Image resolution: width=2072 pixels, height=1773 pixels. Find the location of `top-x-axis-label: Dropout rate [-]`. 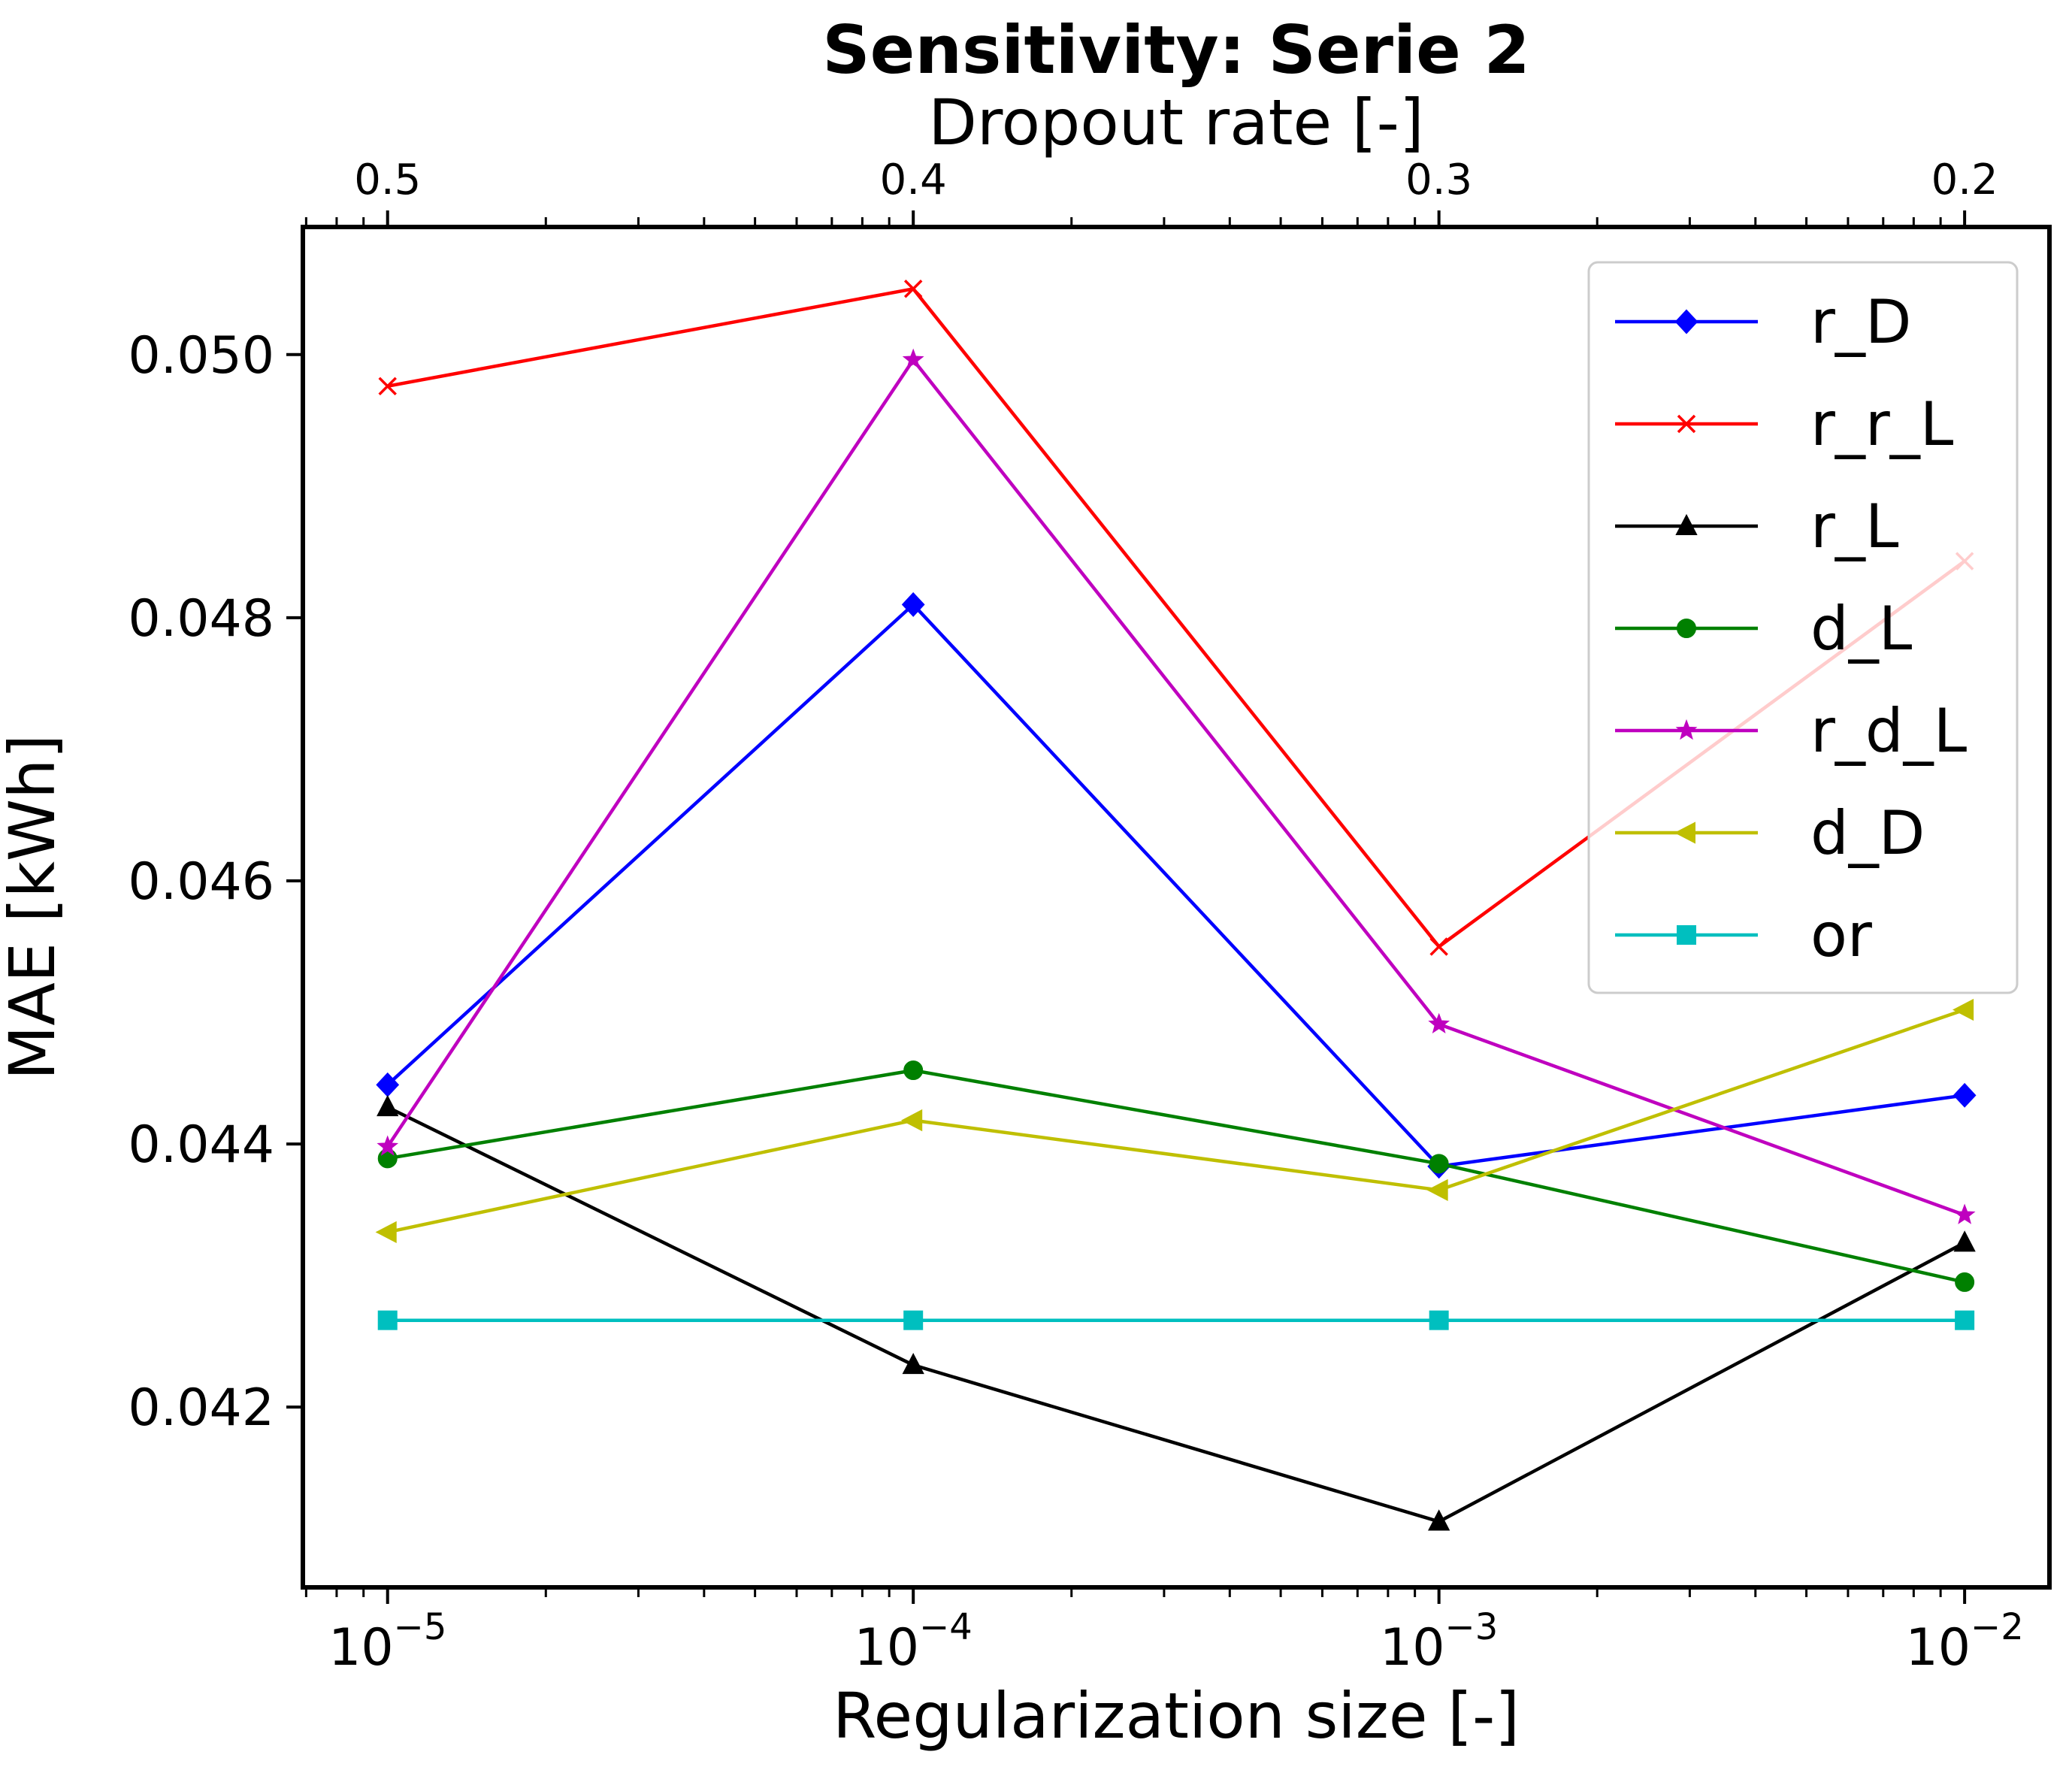

top-x-axis-label: Dropout rate [-] is located at coordinates (1176, 122).